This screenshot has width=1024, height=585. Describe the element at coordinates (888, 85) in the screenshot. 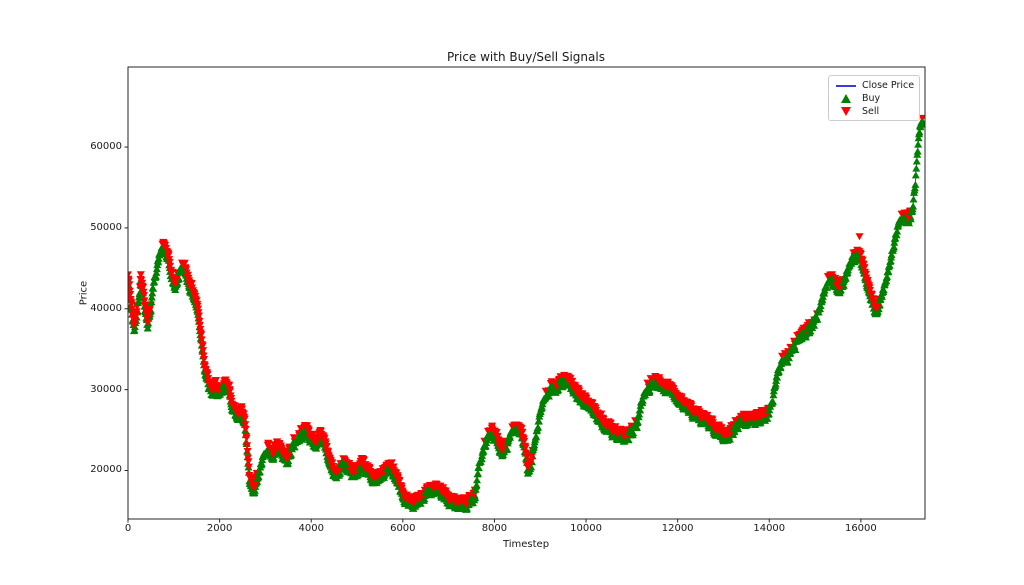

I see `legend-label-close-price: Close Price` at that location.